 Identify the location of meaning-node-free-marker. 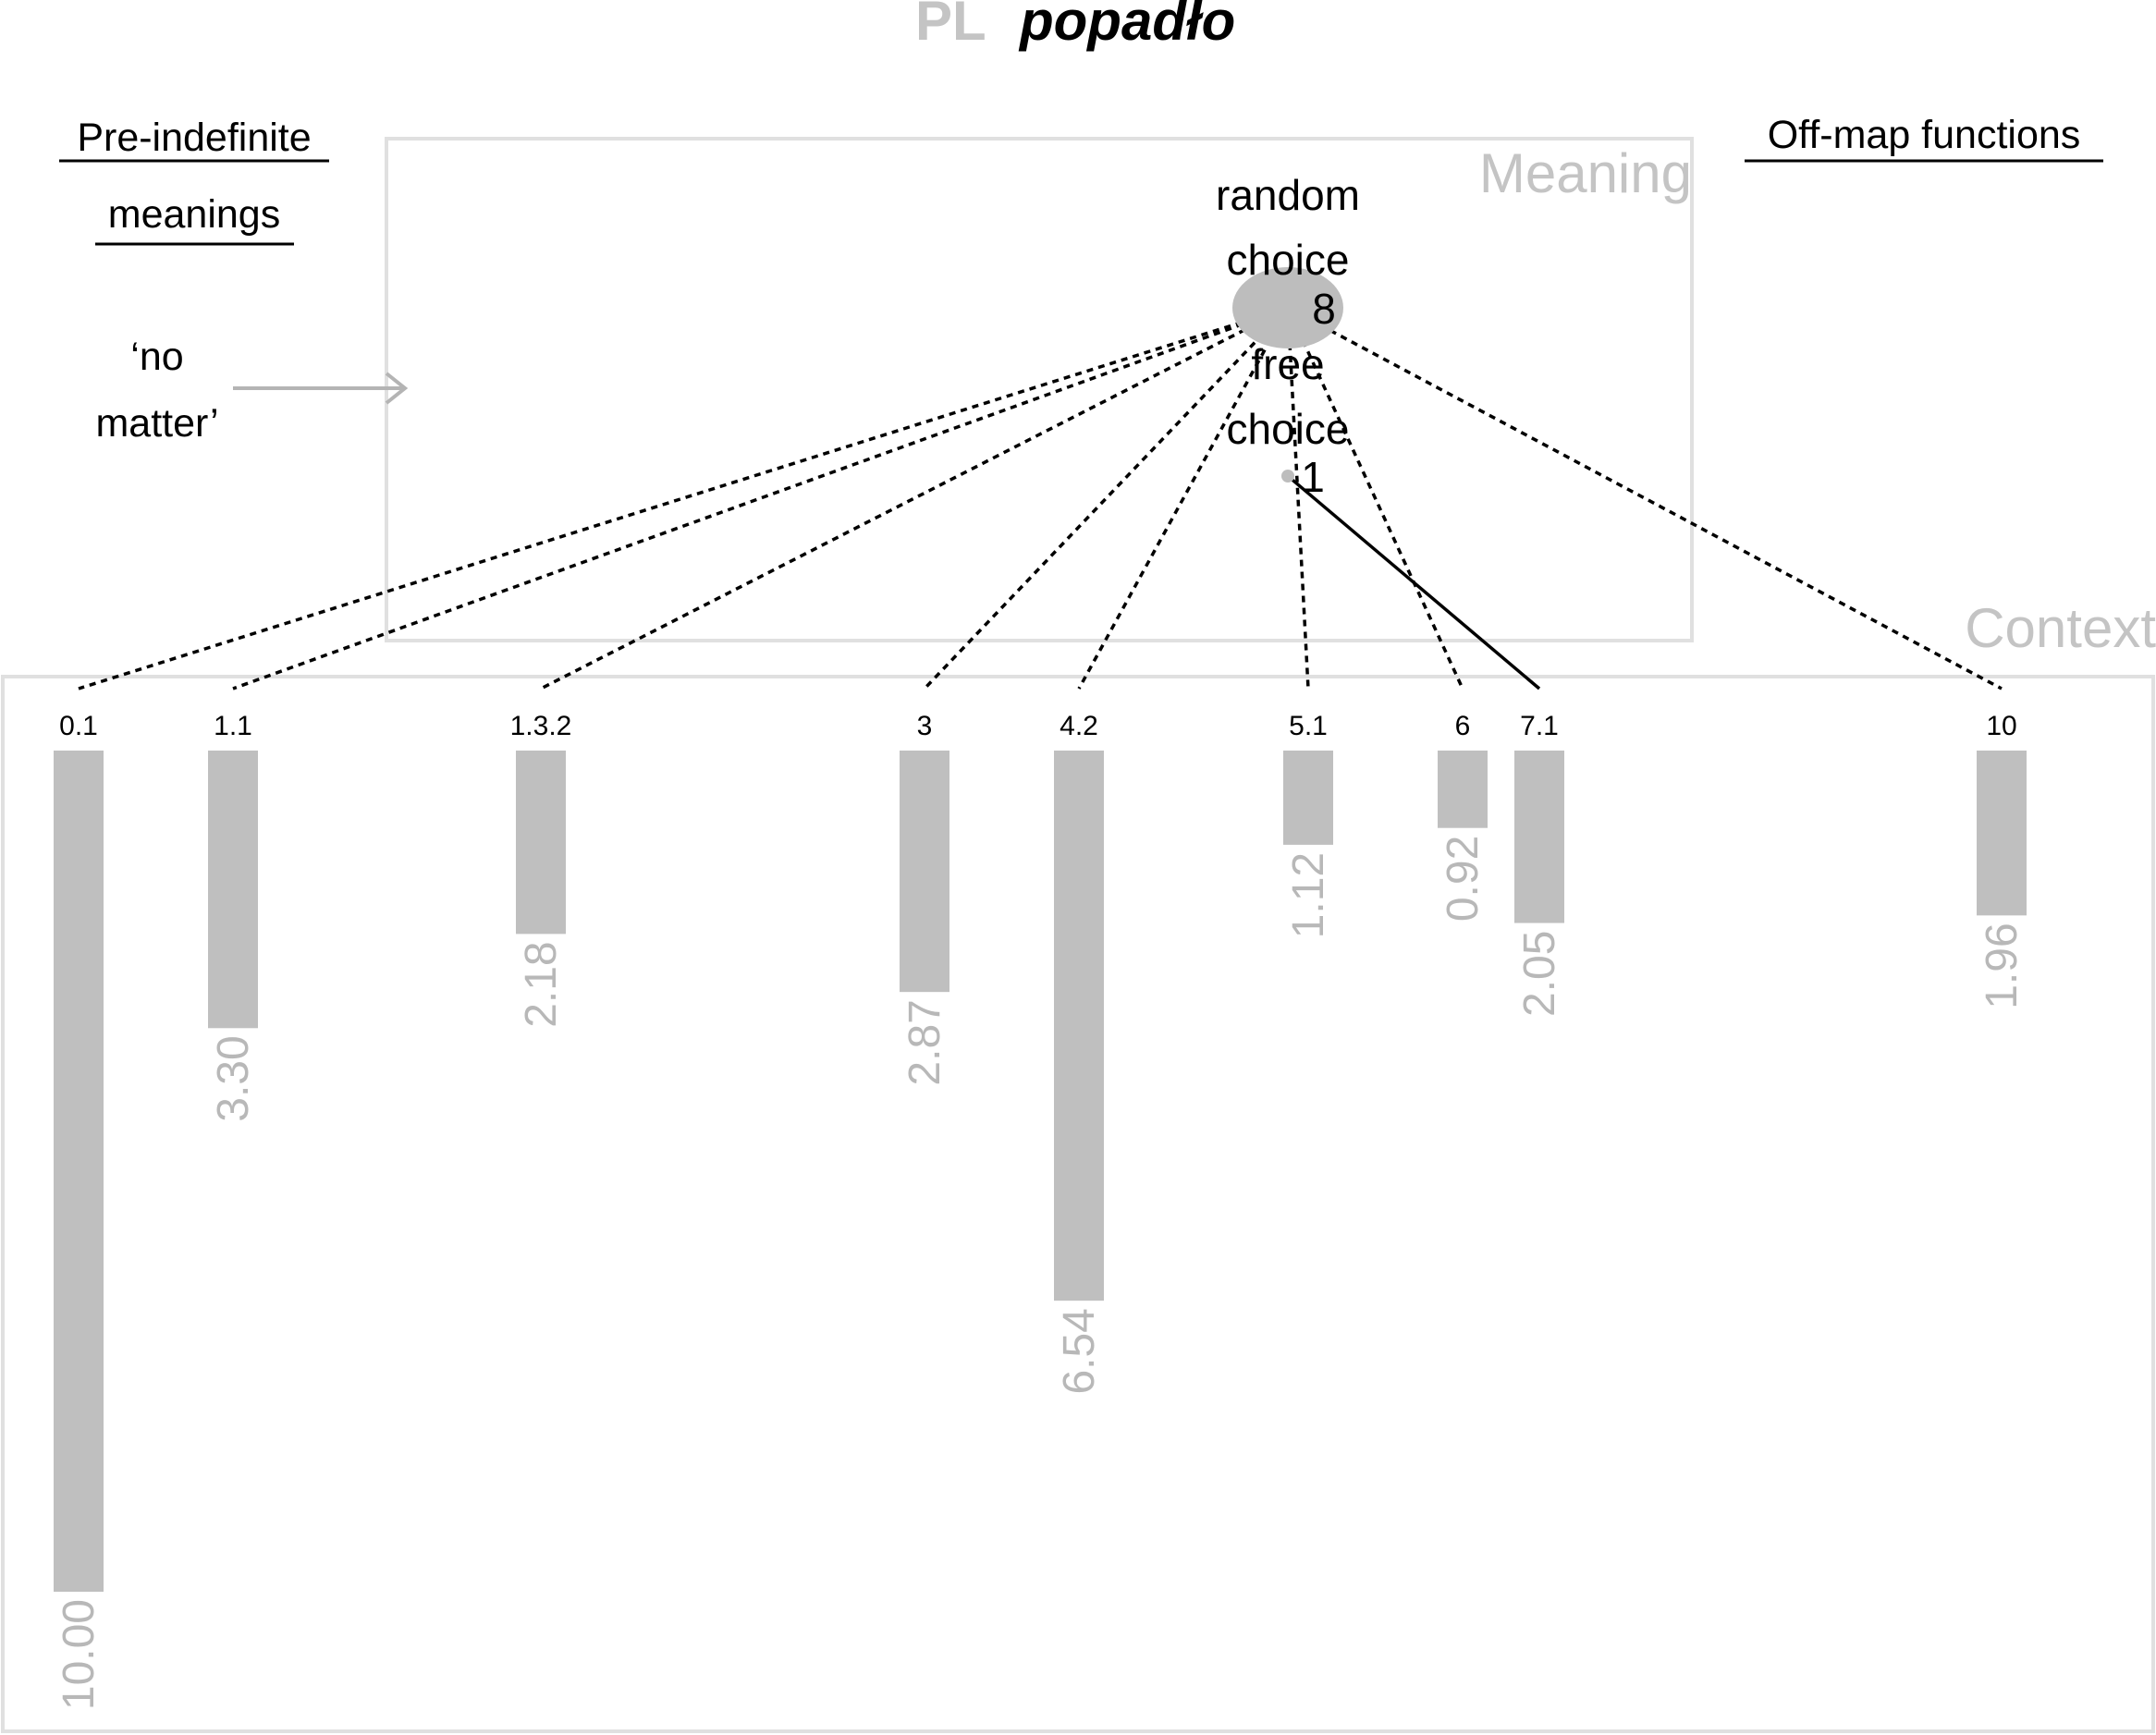
(1288, 476).